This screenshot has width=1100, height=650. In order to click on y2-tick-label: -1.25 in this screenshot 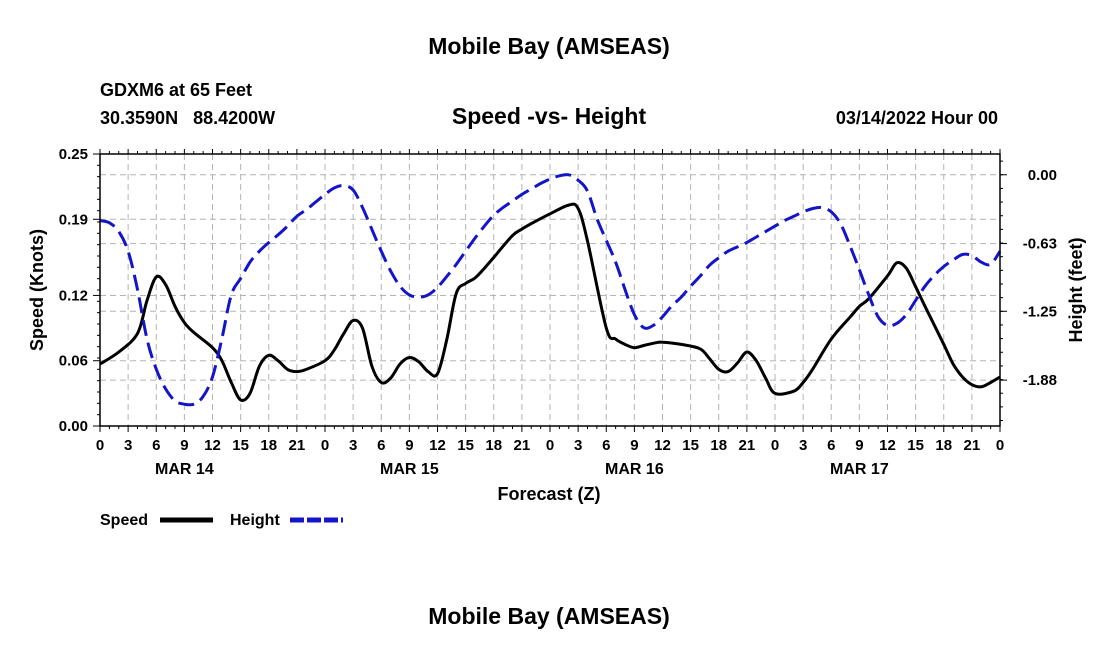, I will do `click(1040, 311)`.